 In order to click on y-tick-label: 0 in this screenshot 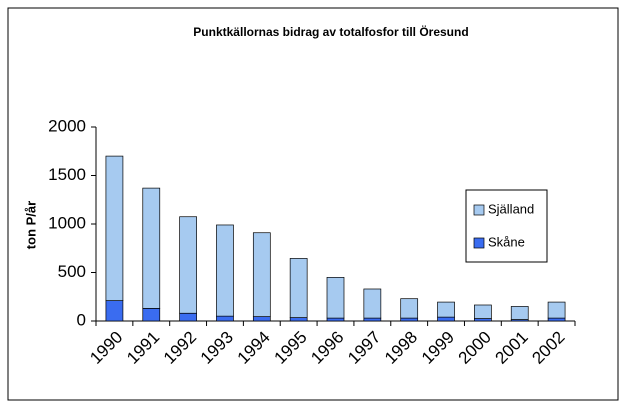, I will do `click(81, 319)`.